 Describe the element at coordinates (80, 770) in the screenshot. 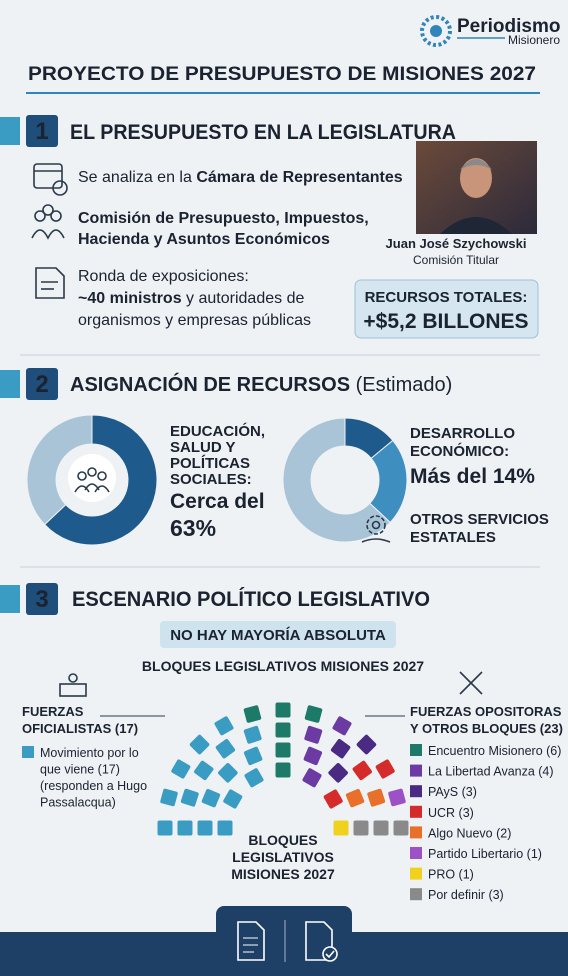

I see `legend-label: que viene (17)` at that location.